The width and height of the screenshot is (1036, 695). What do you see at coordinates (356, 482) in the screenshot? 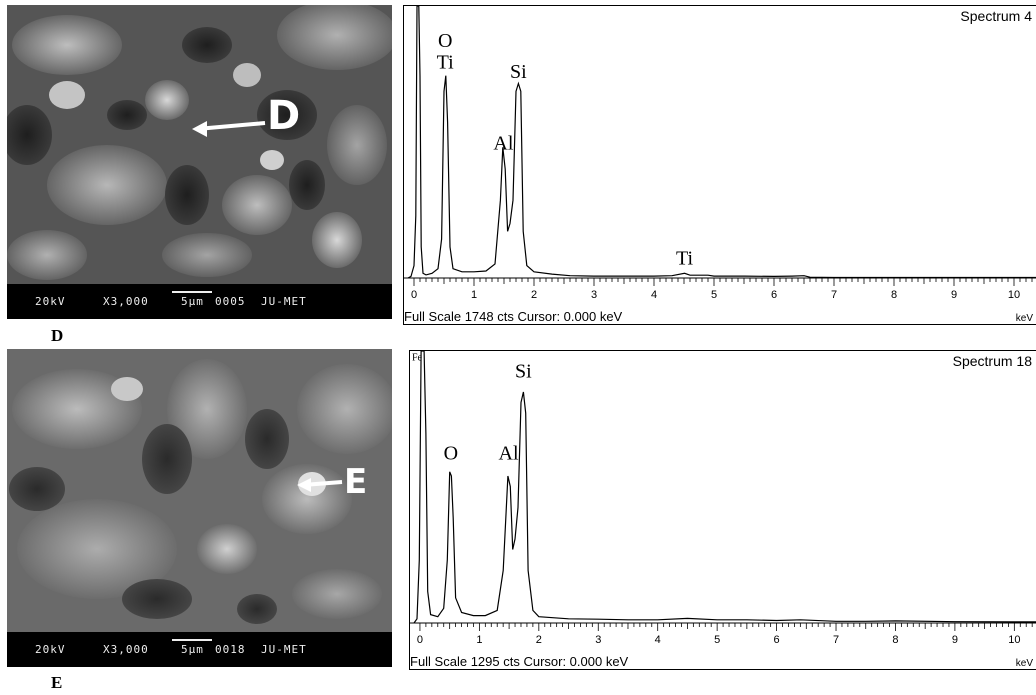
I see `sem-marker-e: E` at bounding box center [356, 482].